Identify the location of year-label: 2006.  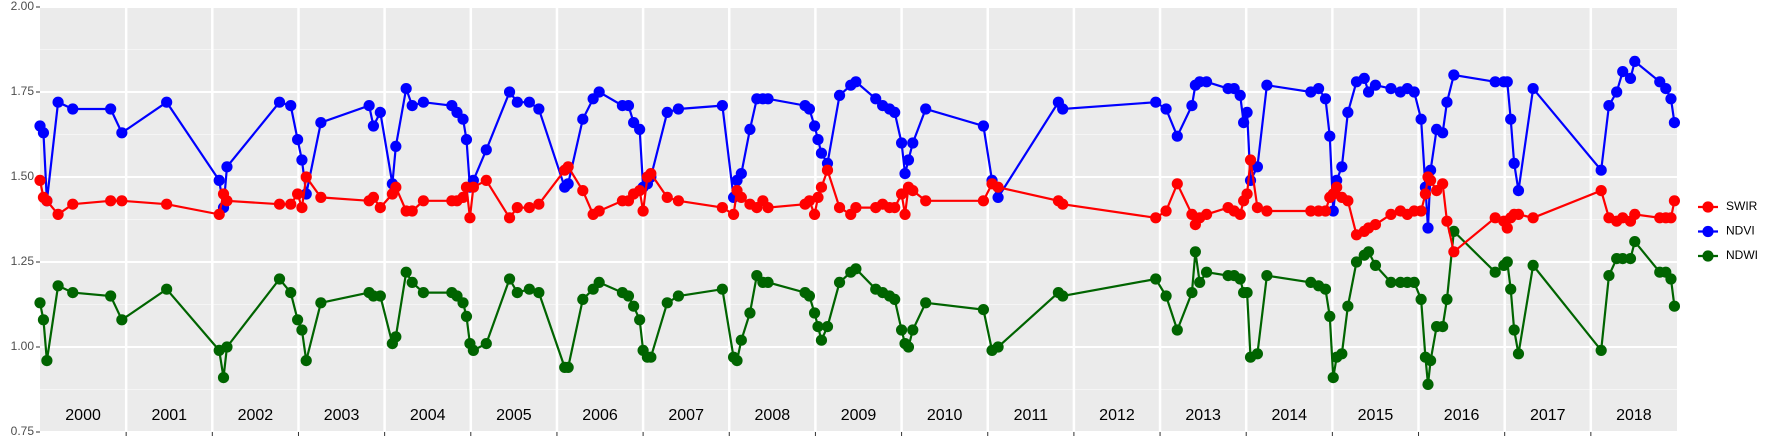
(600, 415).